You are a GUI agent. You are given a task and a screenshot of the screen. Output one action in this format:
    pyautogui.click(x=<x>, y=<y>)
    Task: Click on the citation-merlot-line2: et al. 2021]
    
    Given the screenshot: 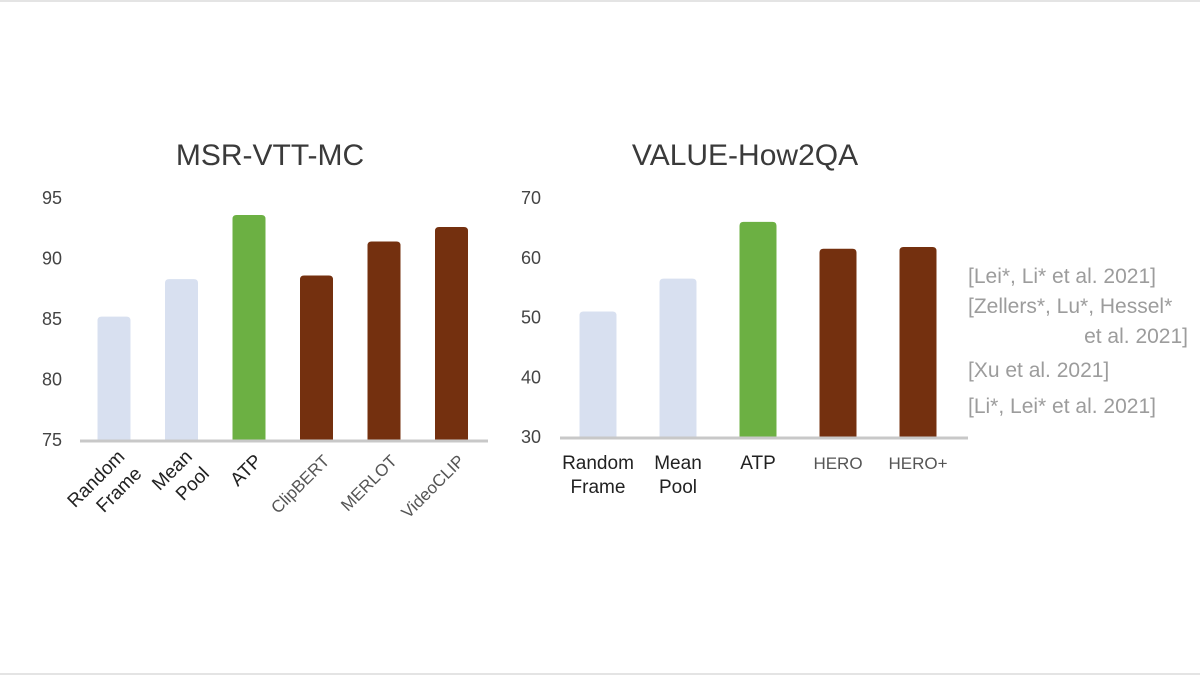 What is the action you would take?
    pyautogui.click(x=1136, y=336)
    